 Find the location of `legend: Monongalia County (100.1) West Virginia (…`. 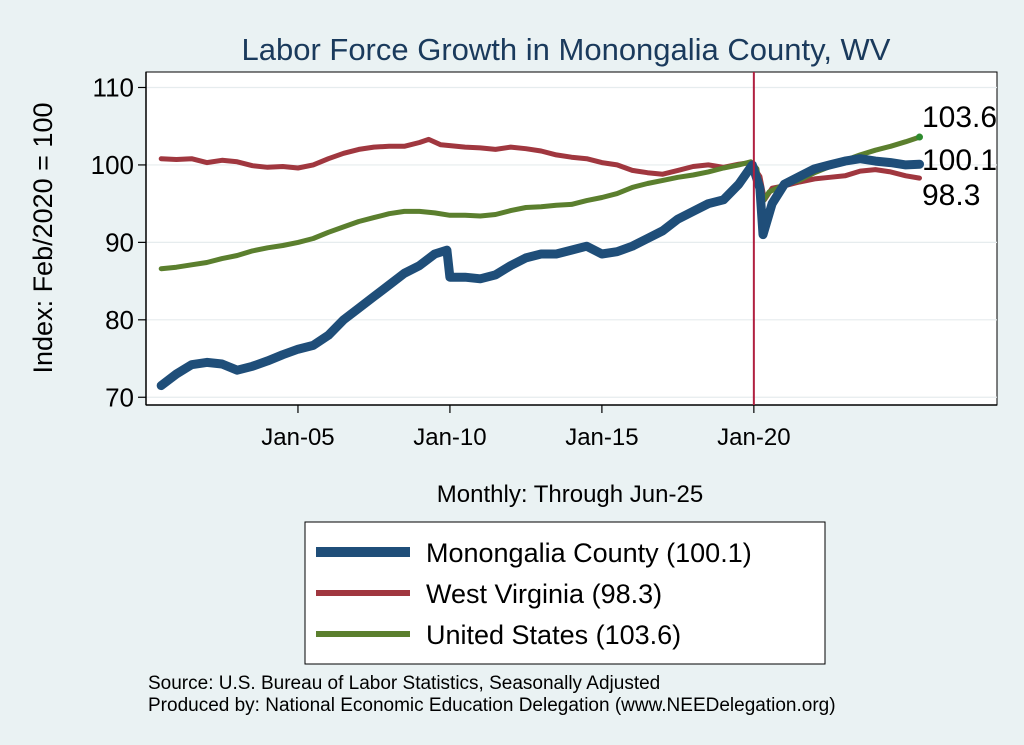

legend: Monongalia County (100.1) West Virginia (… is located at coordinates (565, 593).